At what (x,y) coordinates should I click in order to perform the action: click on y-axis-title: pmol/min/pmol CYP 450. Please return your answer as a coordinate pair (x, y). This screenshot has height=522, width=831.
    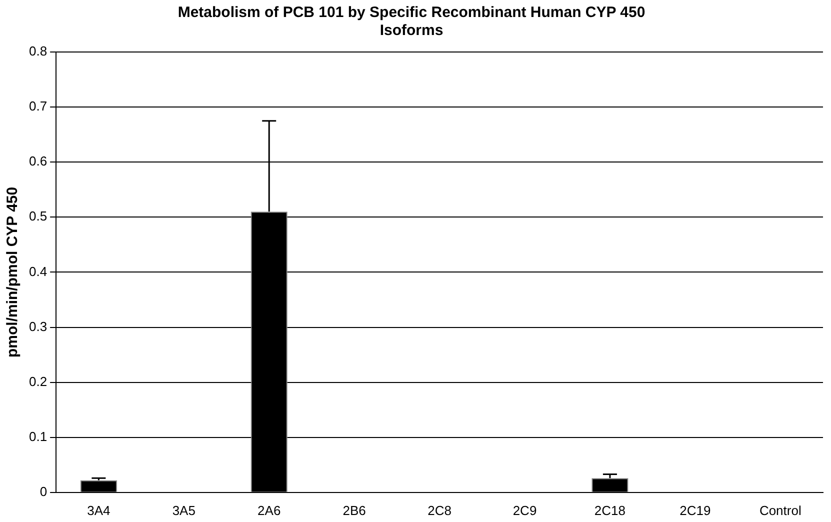
    Looking at the image, I should click on (13, 272).